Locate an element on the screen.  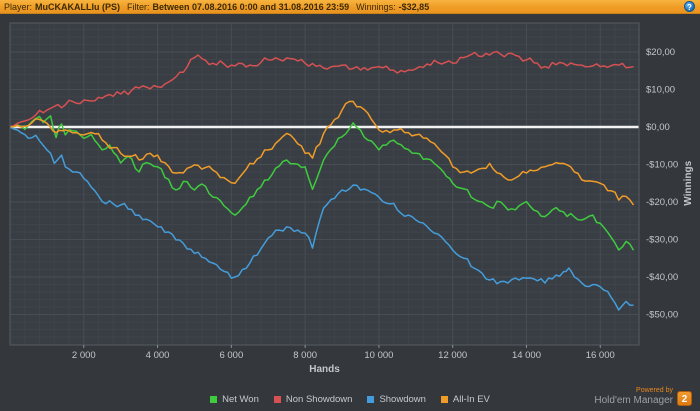
legend-item-net-won: Net Won is located at coordinates (234, 399).